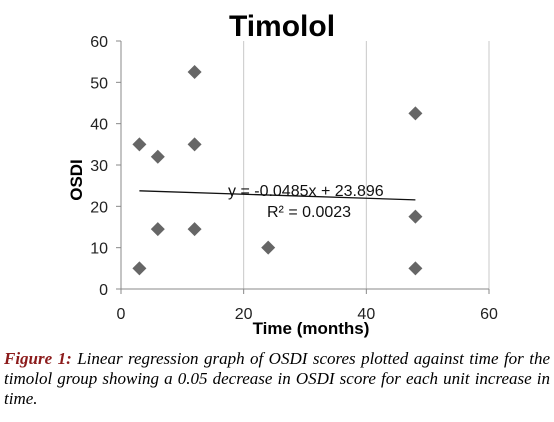 This screenshot has width=554, height=422. Describe the element at coordinates (99, 207) in the screenshot. I see `y-tick-label: 20` at that location.